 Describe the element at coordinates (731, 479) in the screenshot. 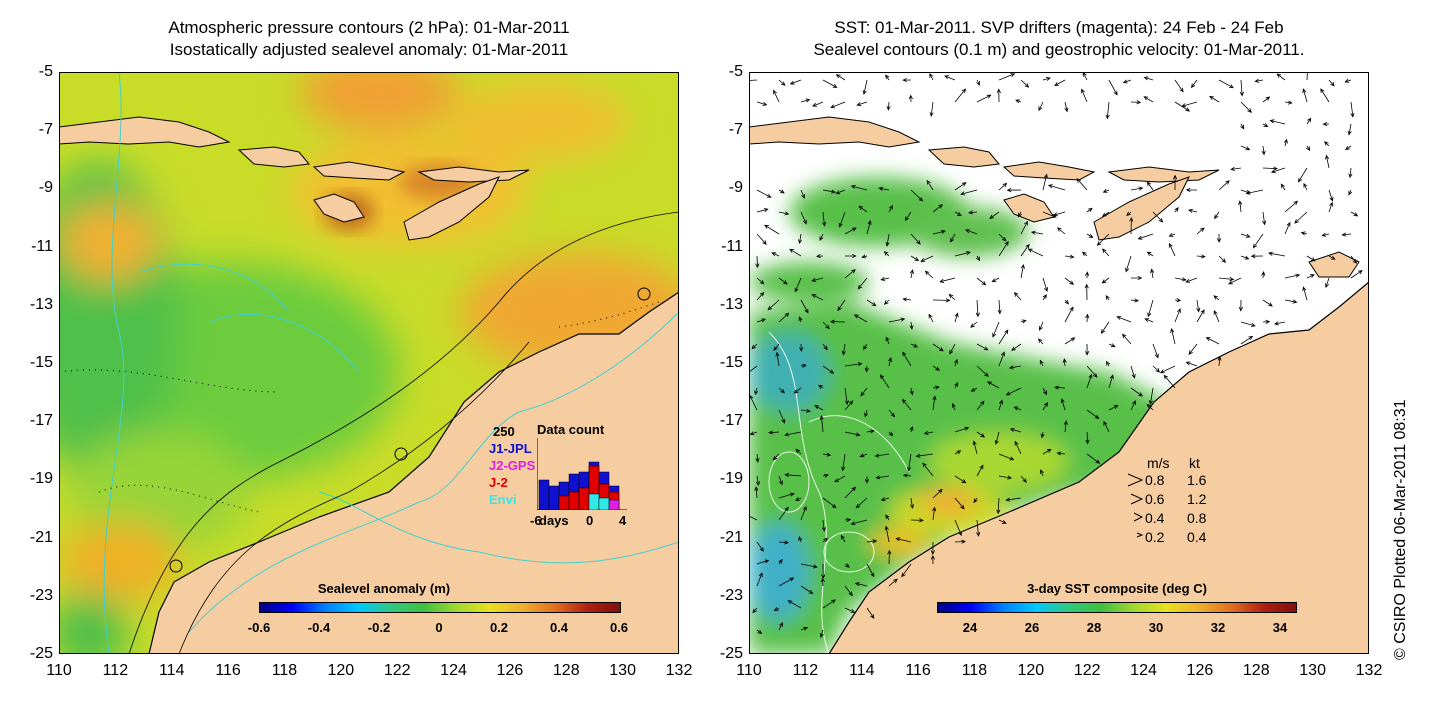

I see `y-tick-label: -19` at that location.